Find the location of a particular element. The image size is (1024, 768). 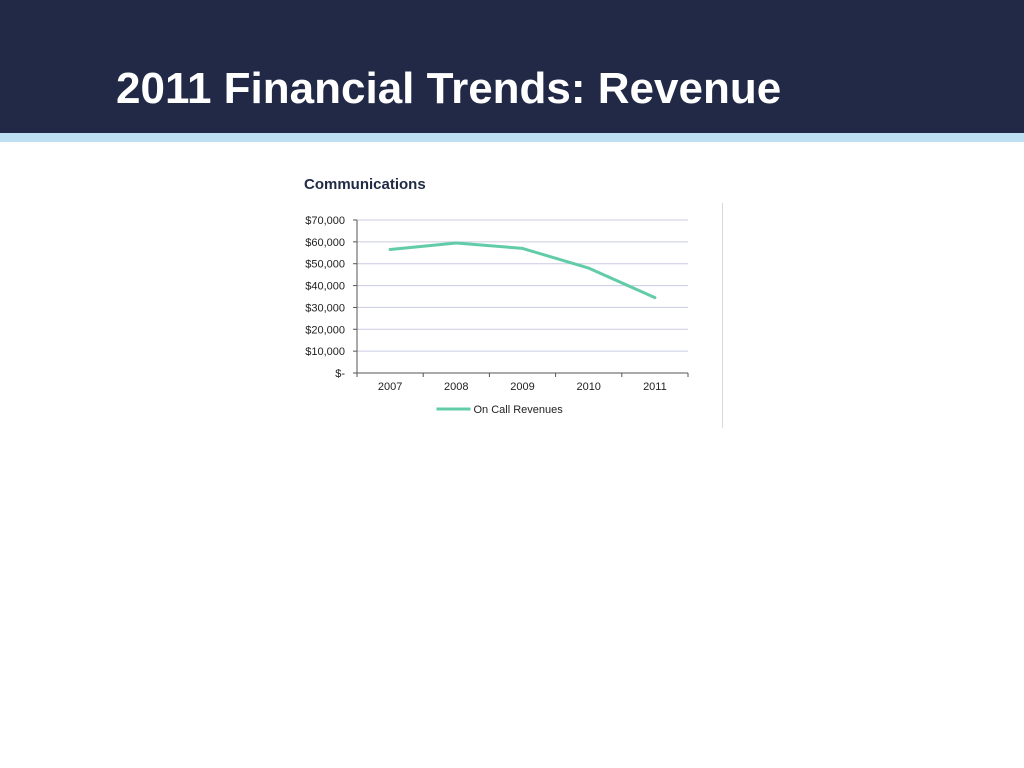

chart-series is located at coordinates (522, 270).